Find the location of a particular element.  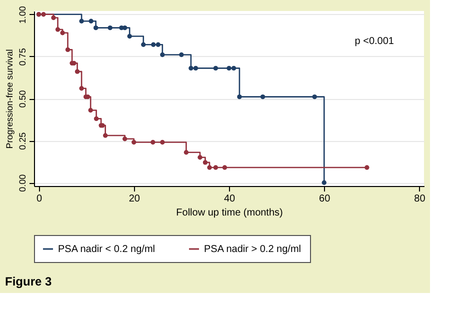

x-tick-label: 20 is located at coordinates (134, 199).